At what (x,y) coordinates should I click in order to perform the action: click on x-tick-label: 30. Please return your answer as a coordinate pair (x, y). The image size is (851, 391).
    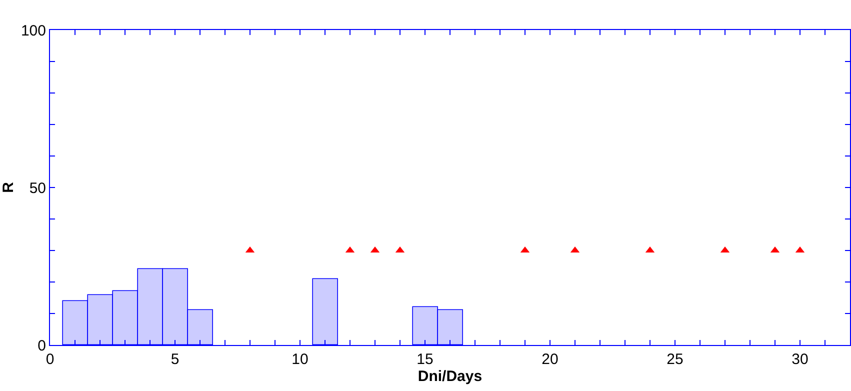
    Looking at the image, I should click on (800, 359).